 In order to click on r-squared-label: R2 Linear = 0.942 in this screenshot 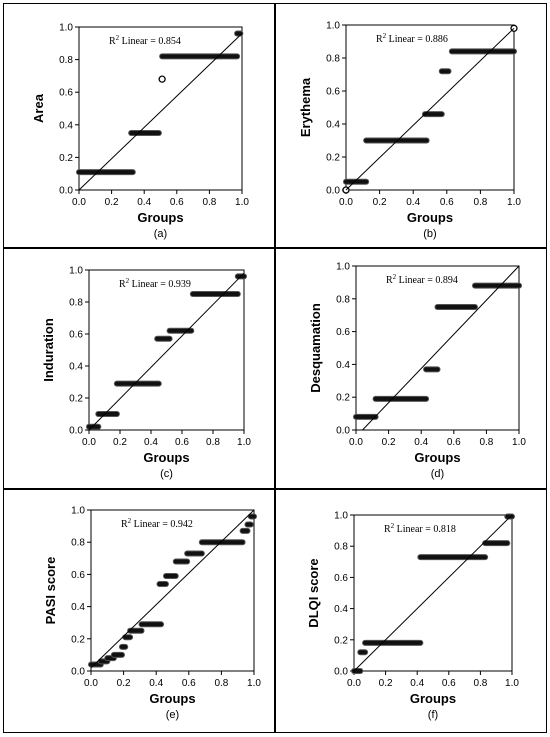, I will do `click(157, 523)`.